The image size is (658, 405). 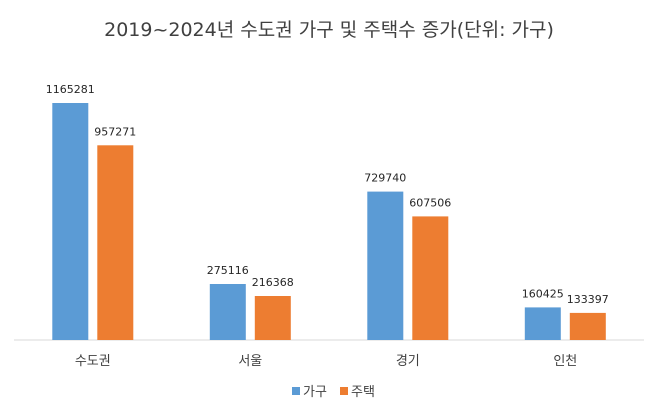 What do you see at coordinates (588, 299) in the screenshot?
I see `data-label: 133397` at bounding box center [588, 299].